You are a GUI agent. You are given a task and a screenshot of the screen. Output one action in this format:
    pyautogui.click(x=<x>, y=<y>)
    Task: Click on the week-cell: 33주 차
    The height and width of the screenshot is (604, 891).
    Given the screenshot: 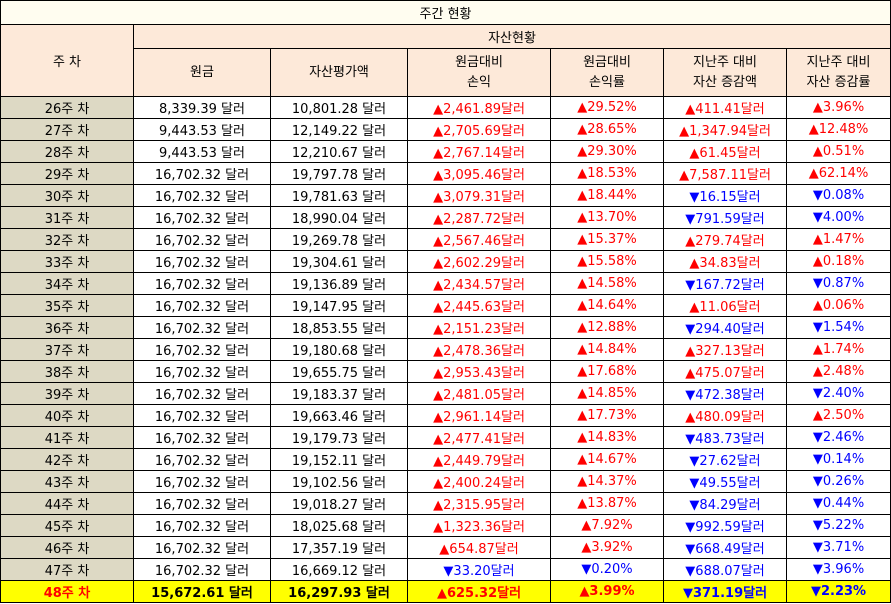 What is the action you would take?
    pyautogui.click(x=67, y=261)
    